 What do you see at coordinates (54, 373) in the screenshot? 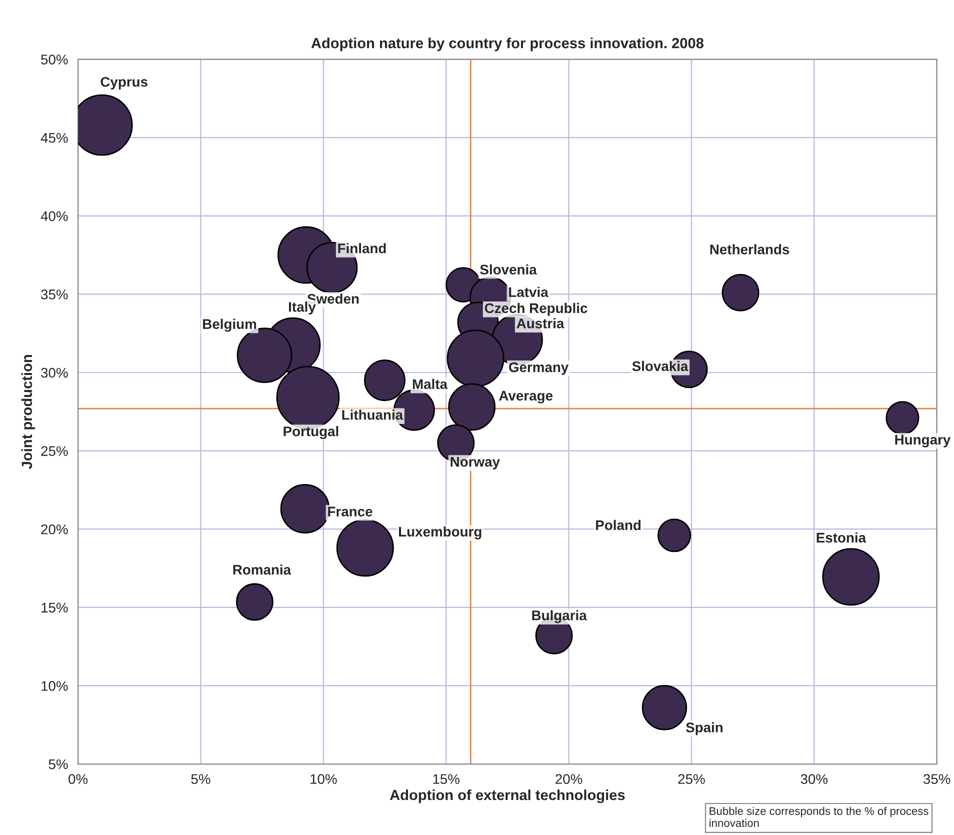
I see `y-tick-label: 30%` at bounding box center [54, 373].